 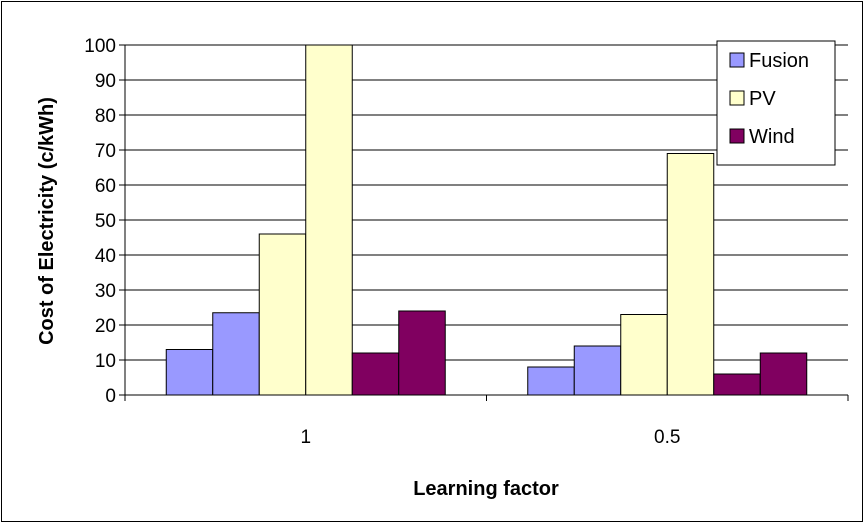 What do you see at coordinates (110, 396) in the screenshot?
I see `y-tick-label: 0` at bounding box center [110, 396].